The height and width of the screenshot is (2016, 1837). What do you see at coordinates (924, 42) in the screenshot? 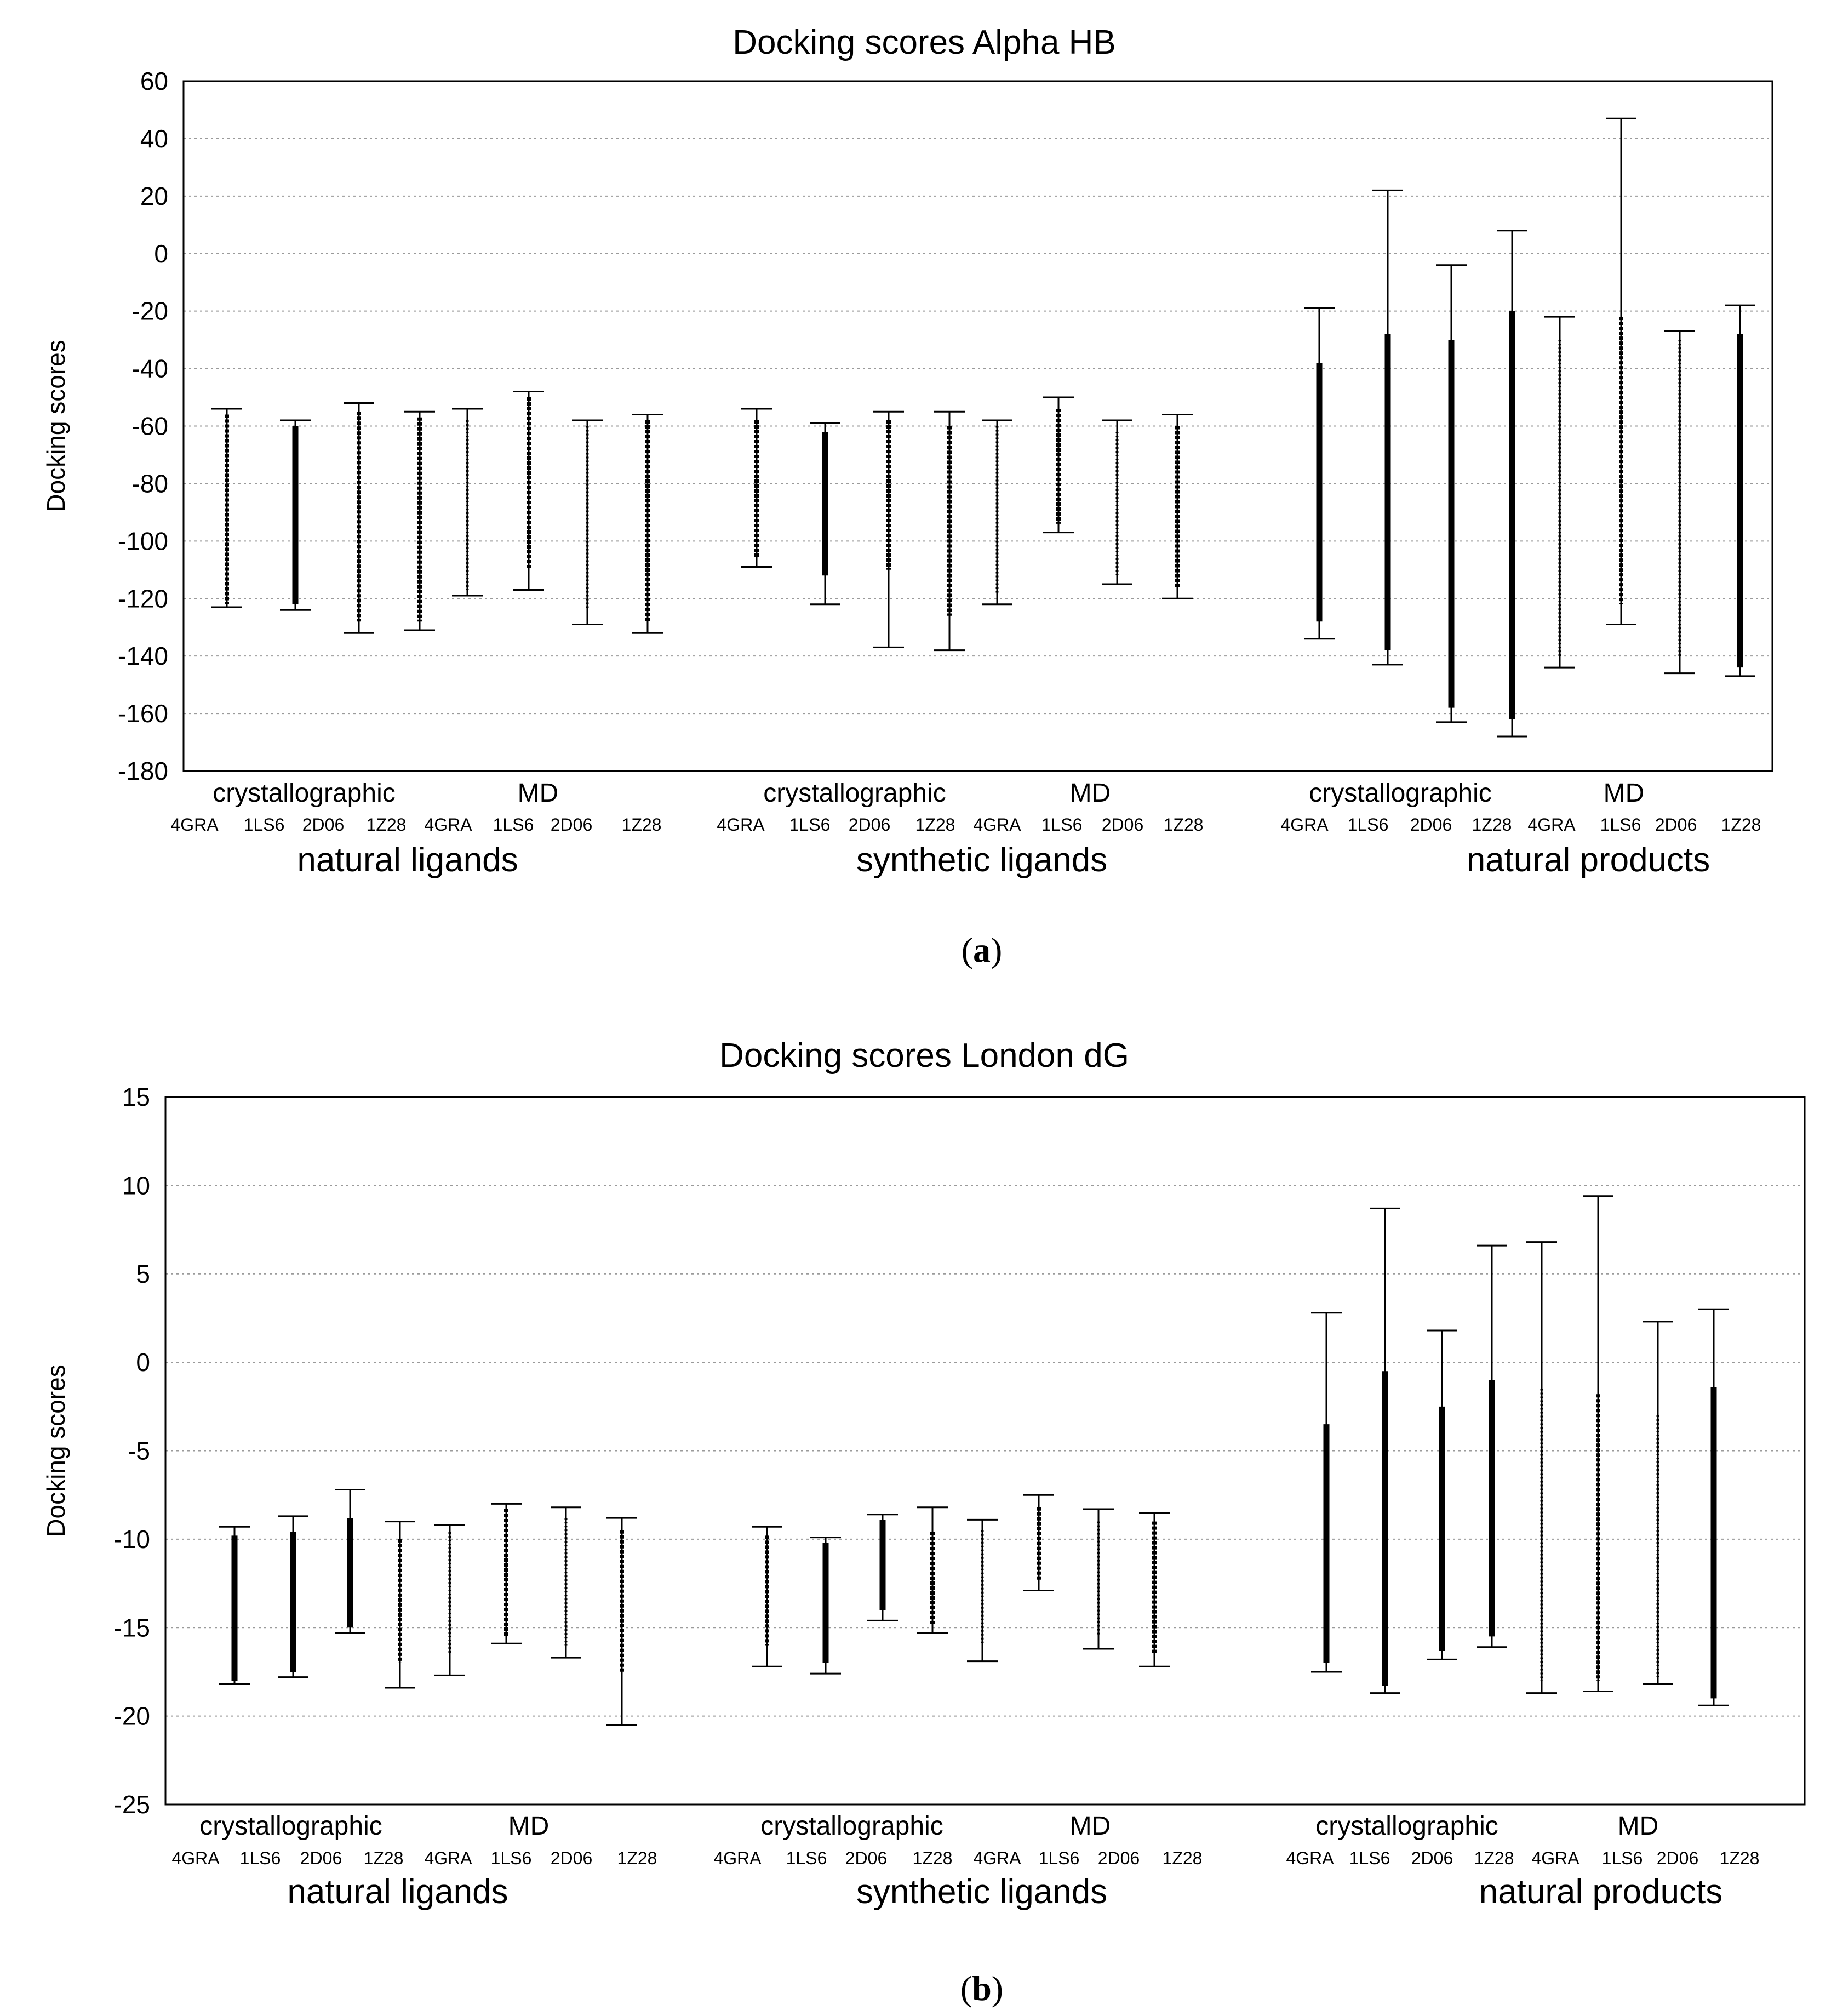
I see `chart-title: Docking scores Alpha HB` at bounding box center [924, 42].